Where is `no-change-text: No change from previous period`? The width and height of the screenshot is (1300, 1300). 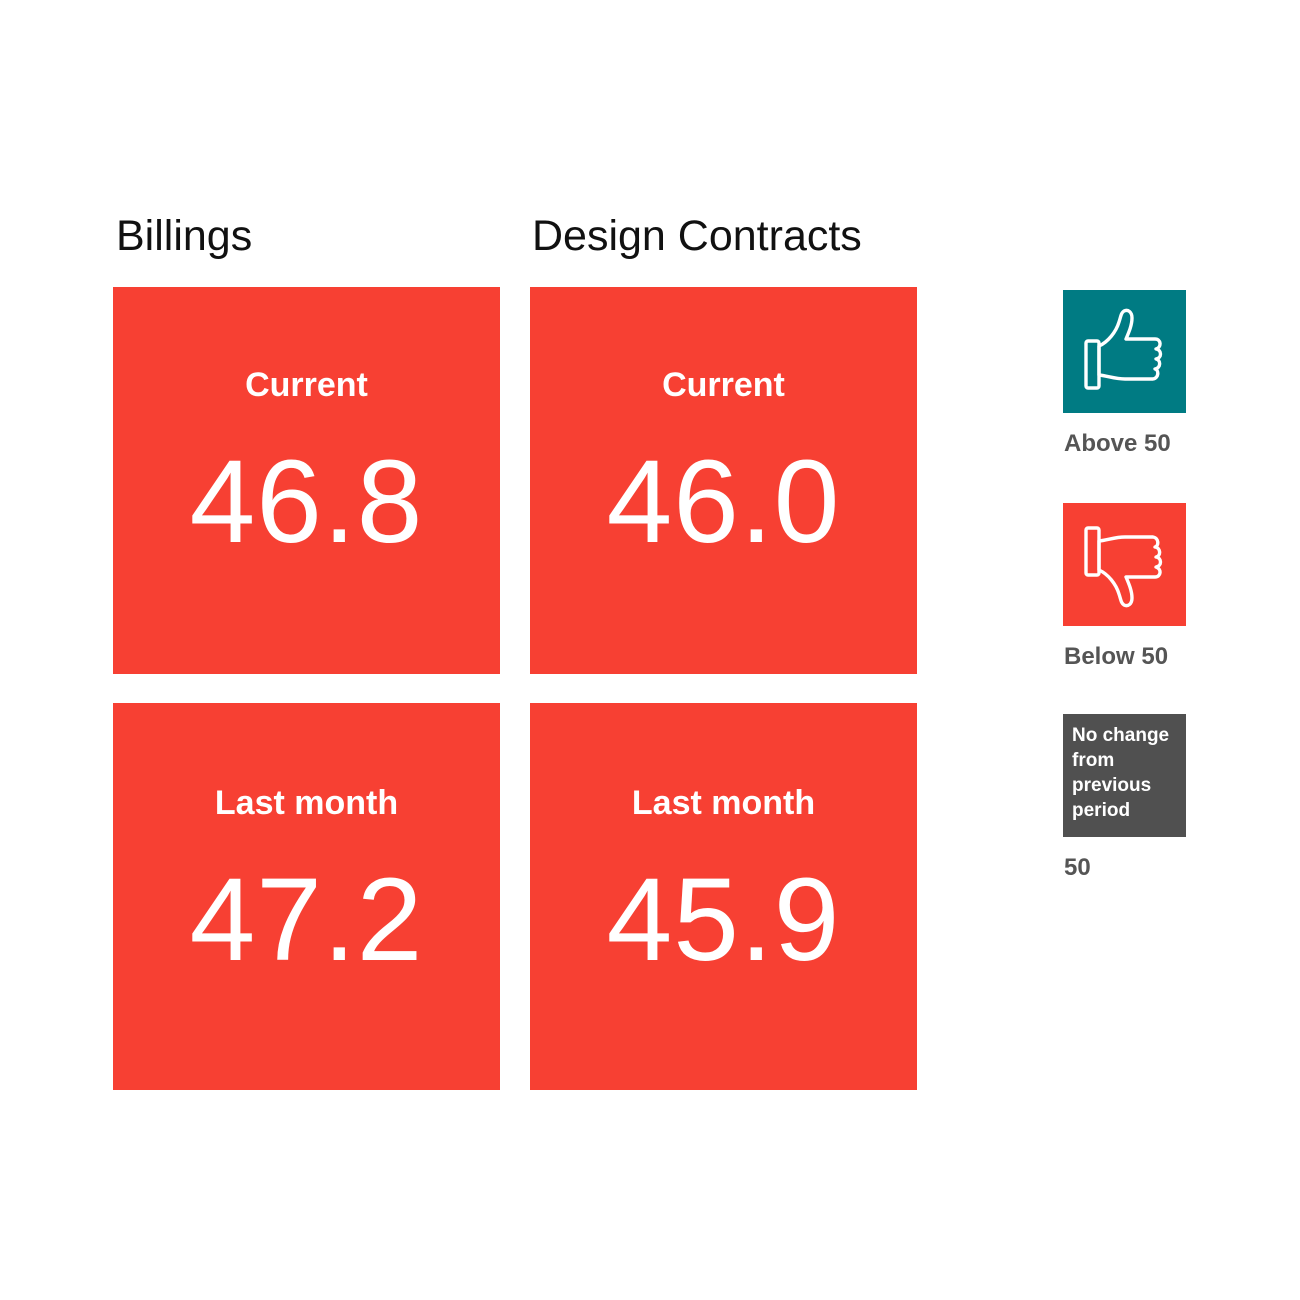 no-change-text: No change from previous period is located at coordinates (1121, 773).